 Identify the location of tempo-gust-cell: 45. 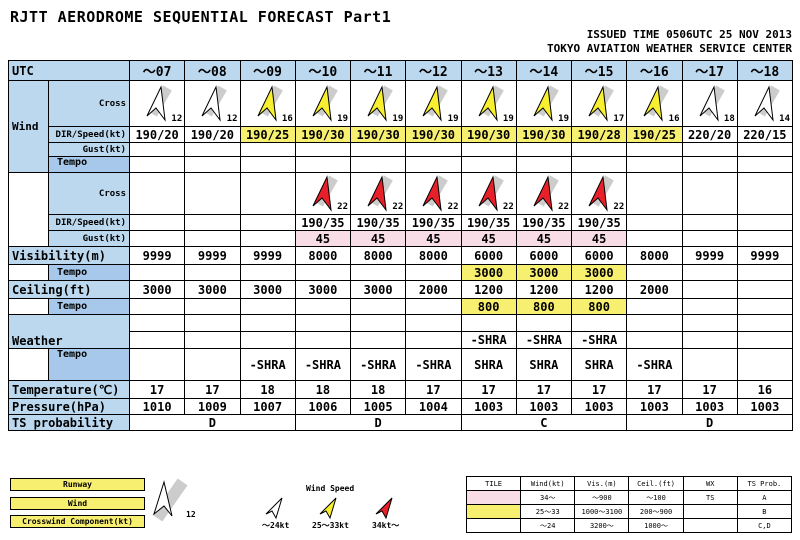
(323, 238).